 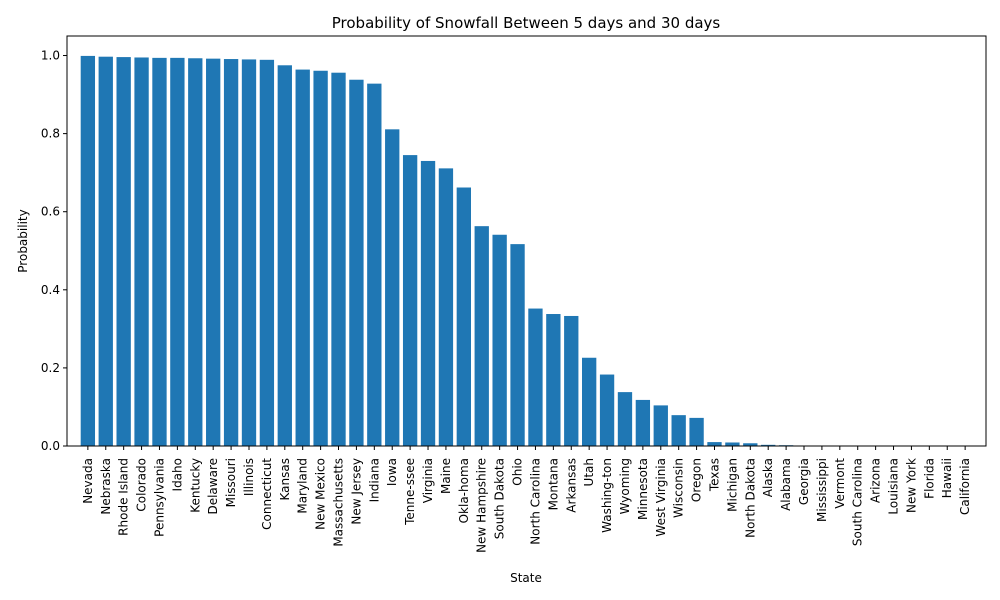 What do you see at coordinates (88, 481) in the screenshot?
I see `x-tick-label: Nevada` at bounding box center [88, 481].